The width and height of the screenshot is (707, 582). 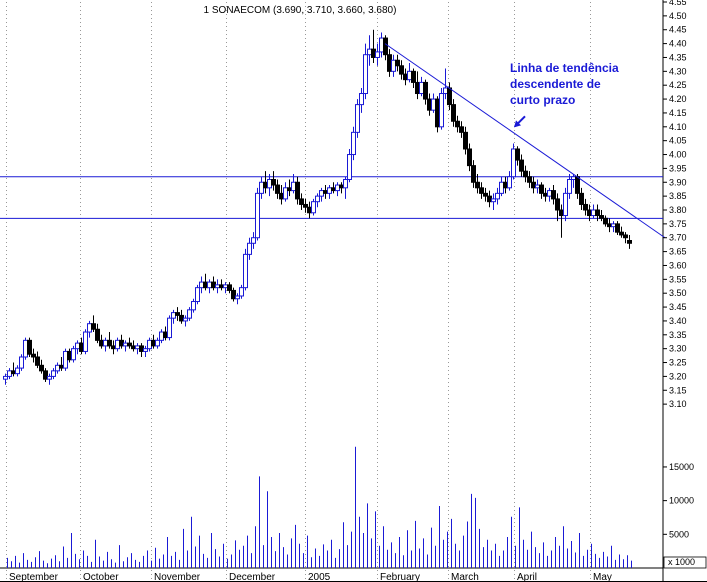 What do you see at coordinates (681, 467) in the screenshot?
I see `volume-tick-label: 15000` at bounding box center [681, 467].